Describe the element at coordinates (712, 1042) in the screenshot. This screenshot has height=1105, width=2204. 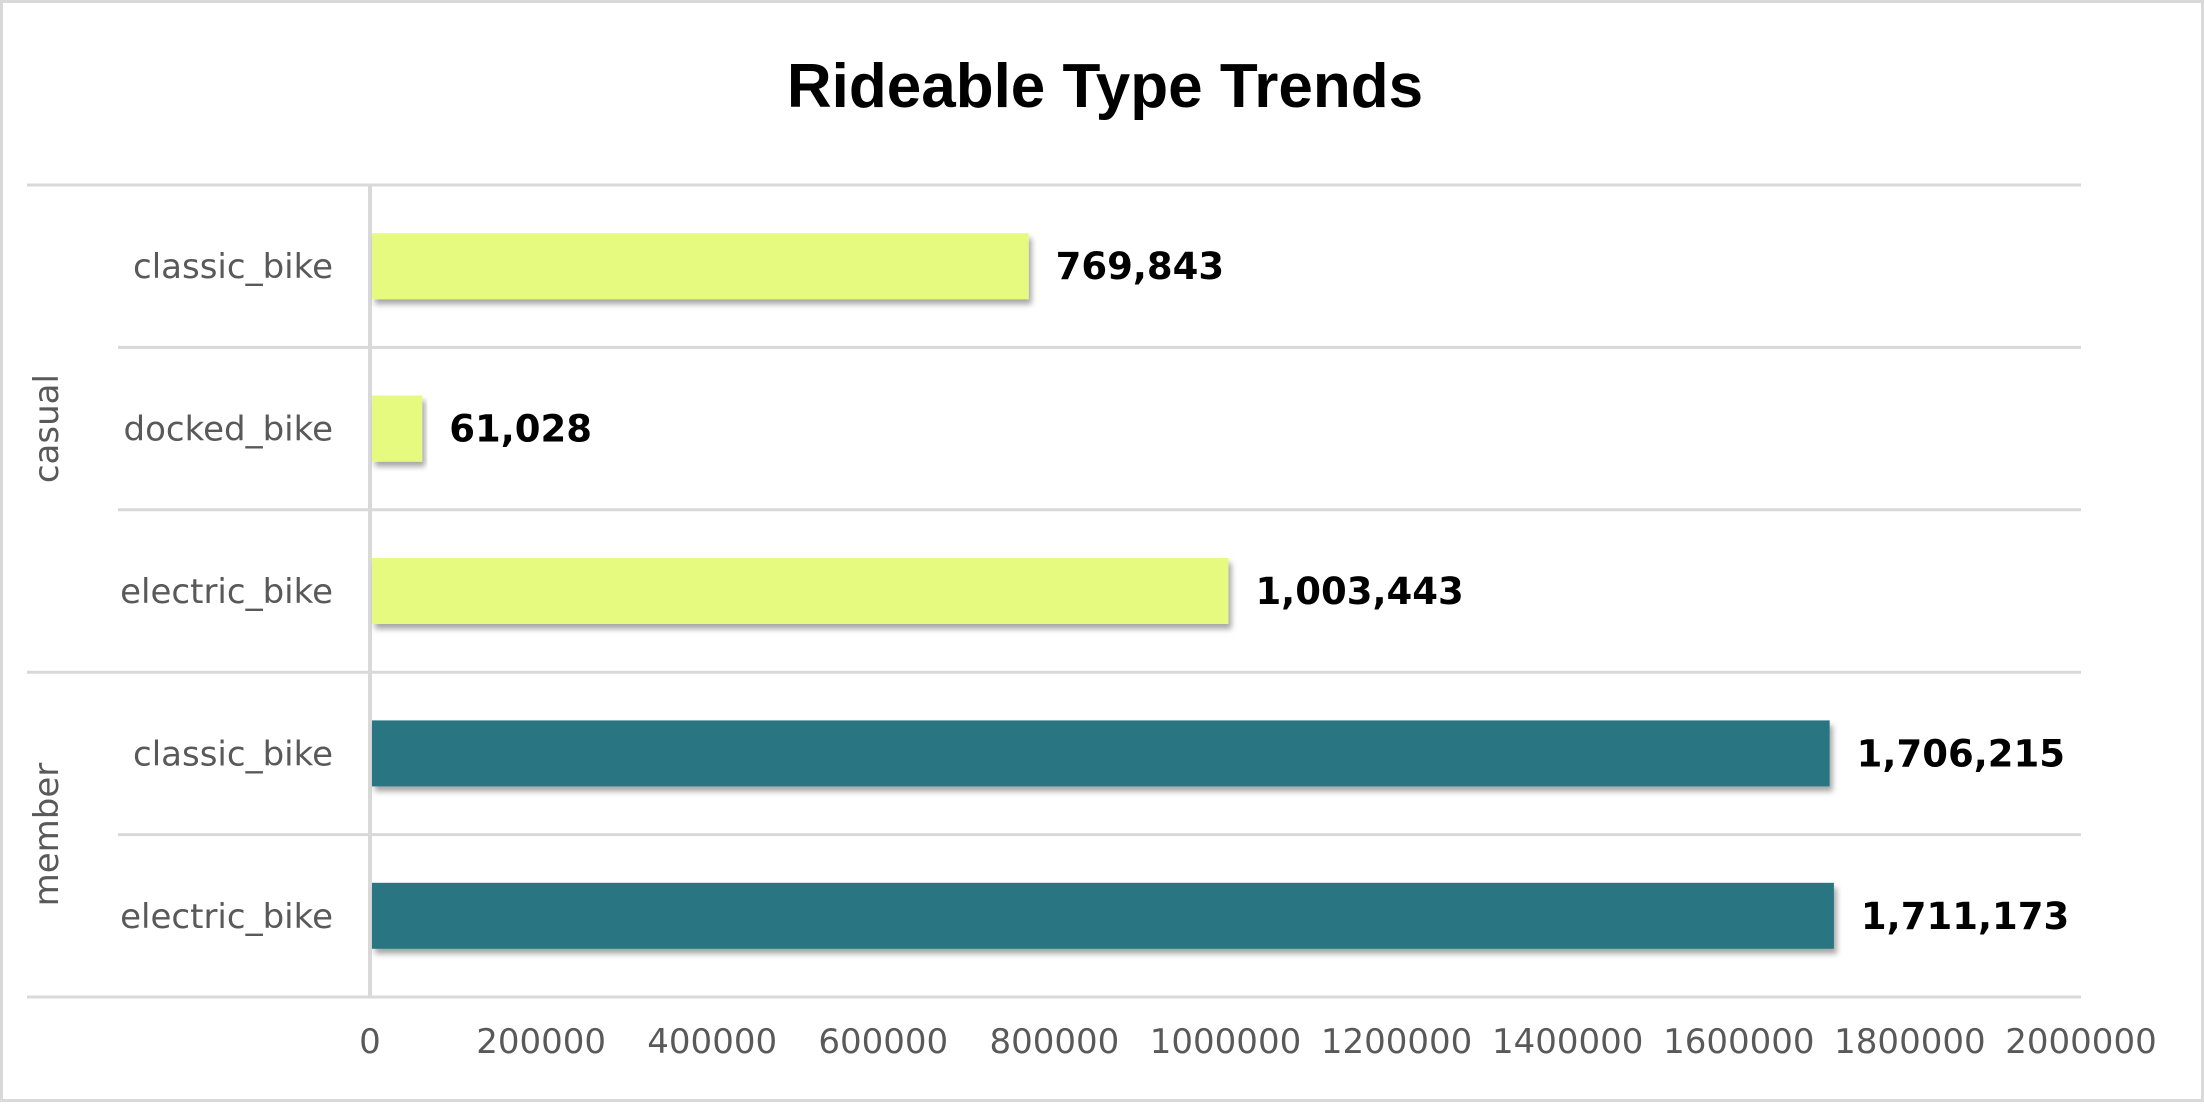
I see `x-tick-label: 400000` at that location.